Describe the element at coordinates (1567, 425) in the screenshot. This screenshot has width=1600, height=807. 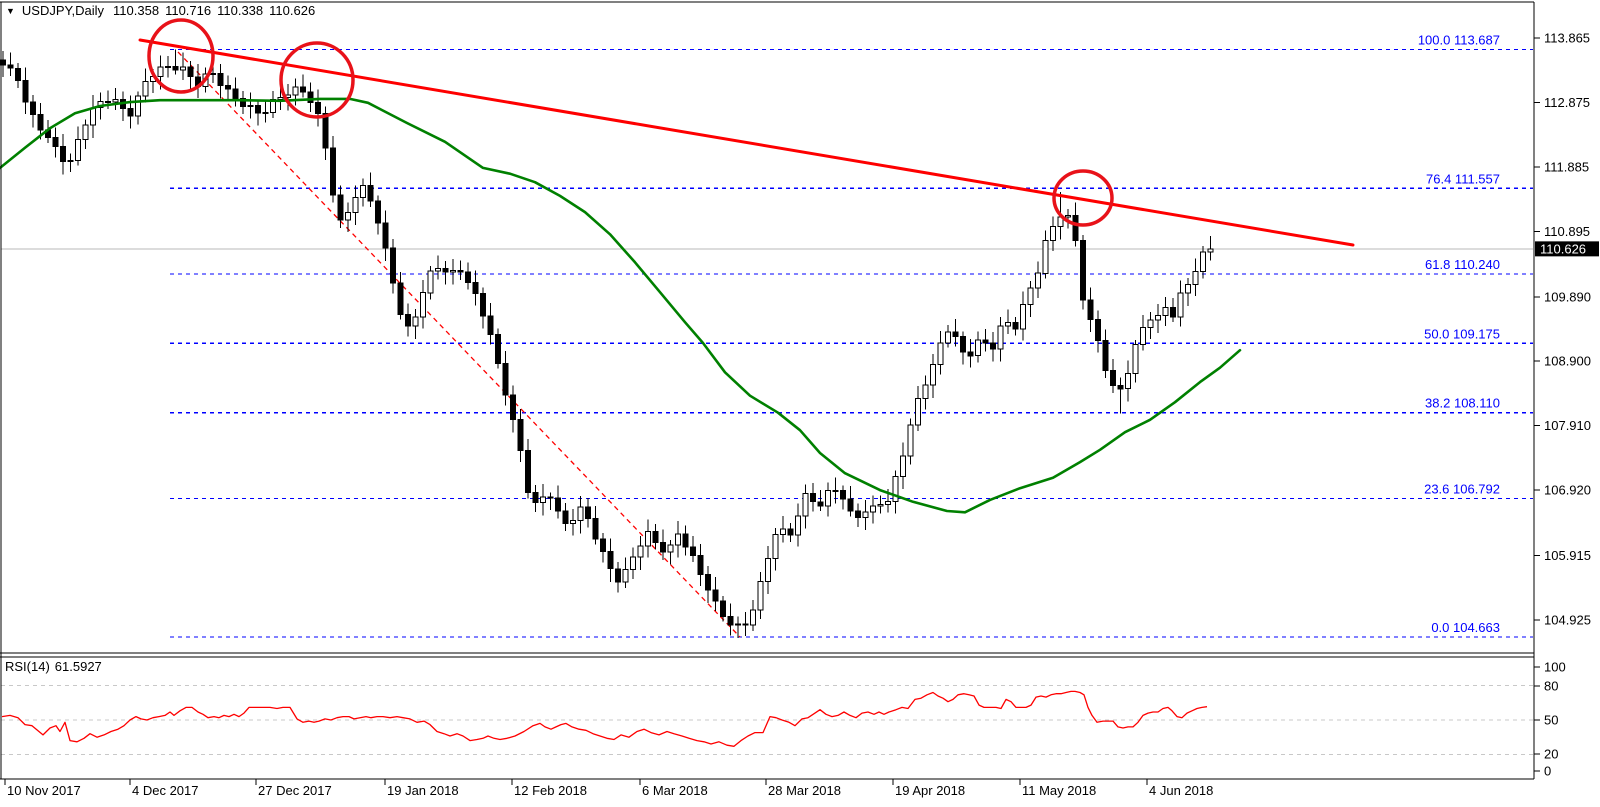
I see `price-axis-label: 107.910` at that location.